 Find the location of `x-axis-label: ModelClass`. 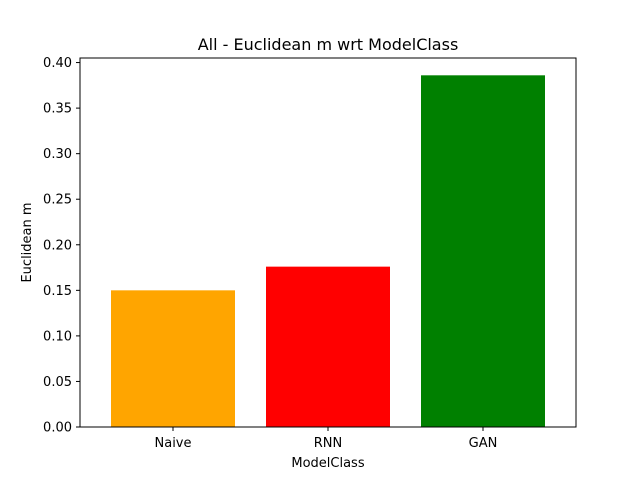

x-axis-label: ModelClass is located at coordinates (327, 463).